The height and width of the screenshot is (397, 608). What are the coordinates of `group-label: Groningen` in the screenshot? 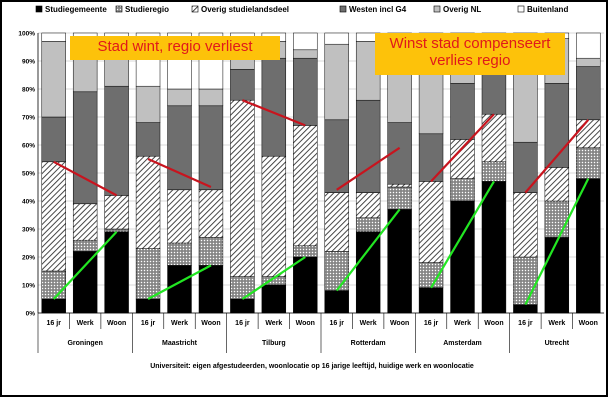 It's located at (84, 343).